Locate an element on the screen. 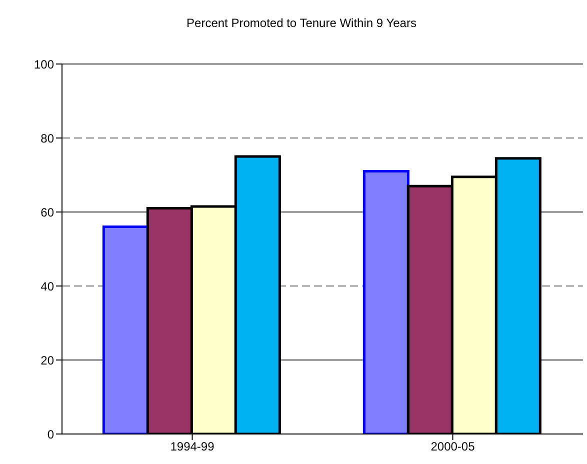 Image resolution: width=587 pixels, height=464 pixels. y-tick-label: 100 is located at coordinates (44, 64).